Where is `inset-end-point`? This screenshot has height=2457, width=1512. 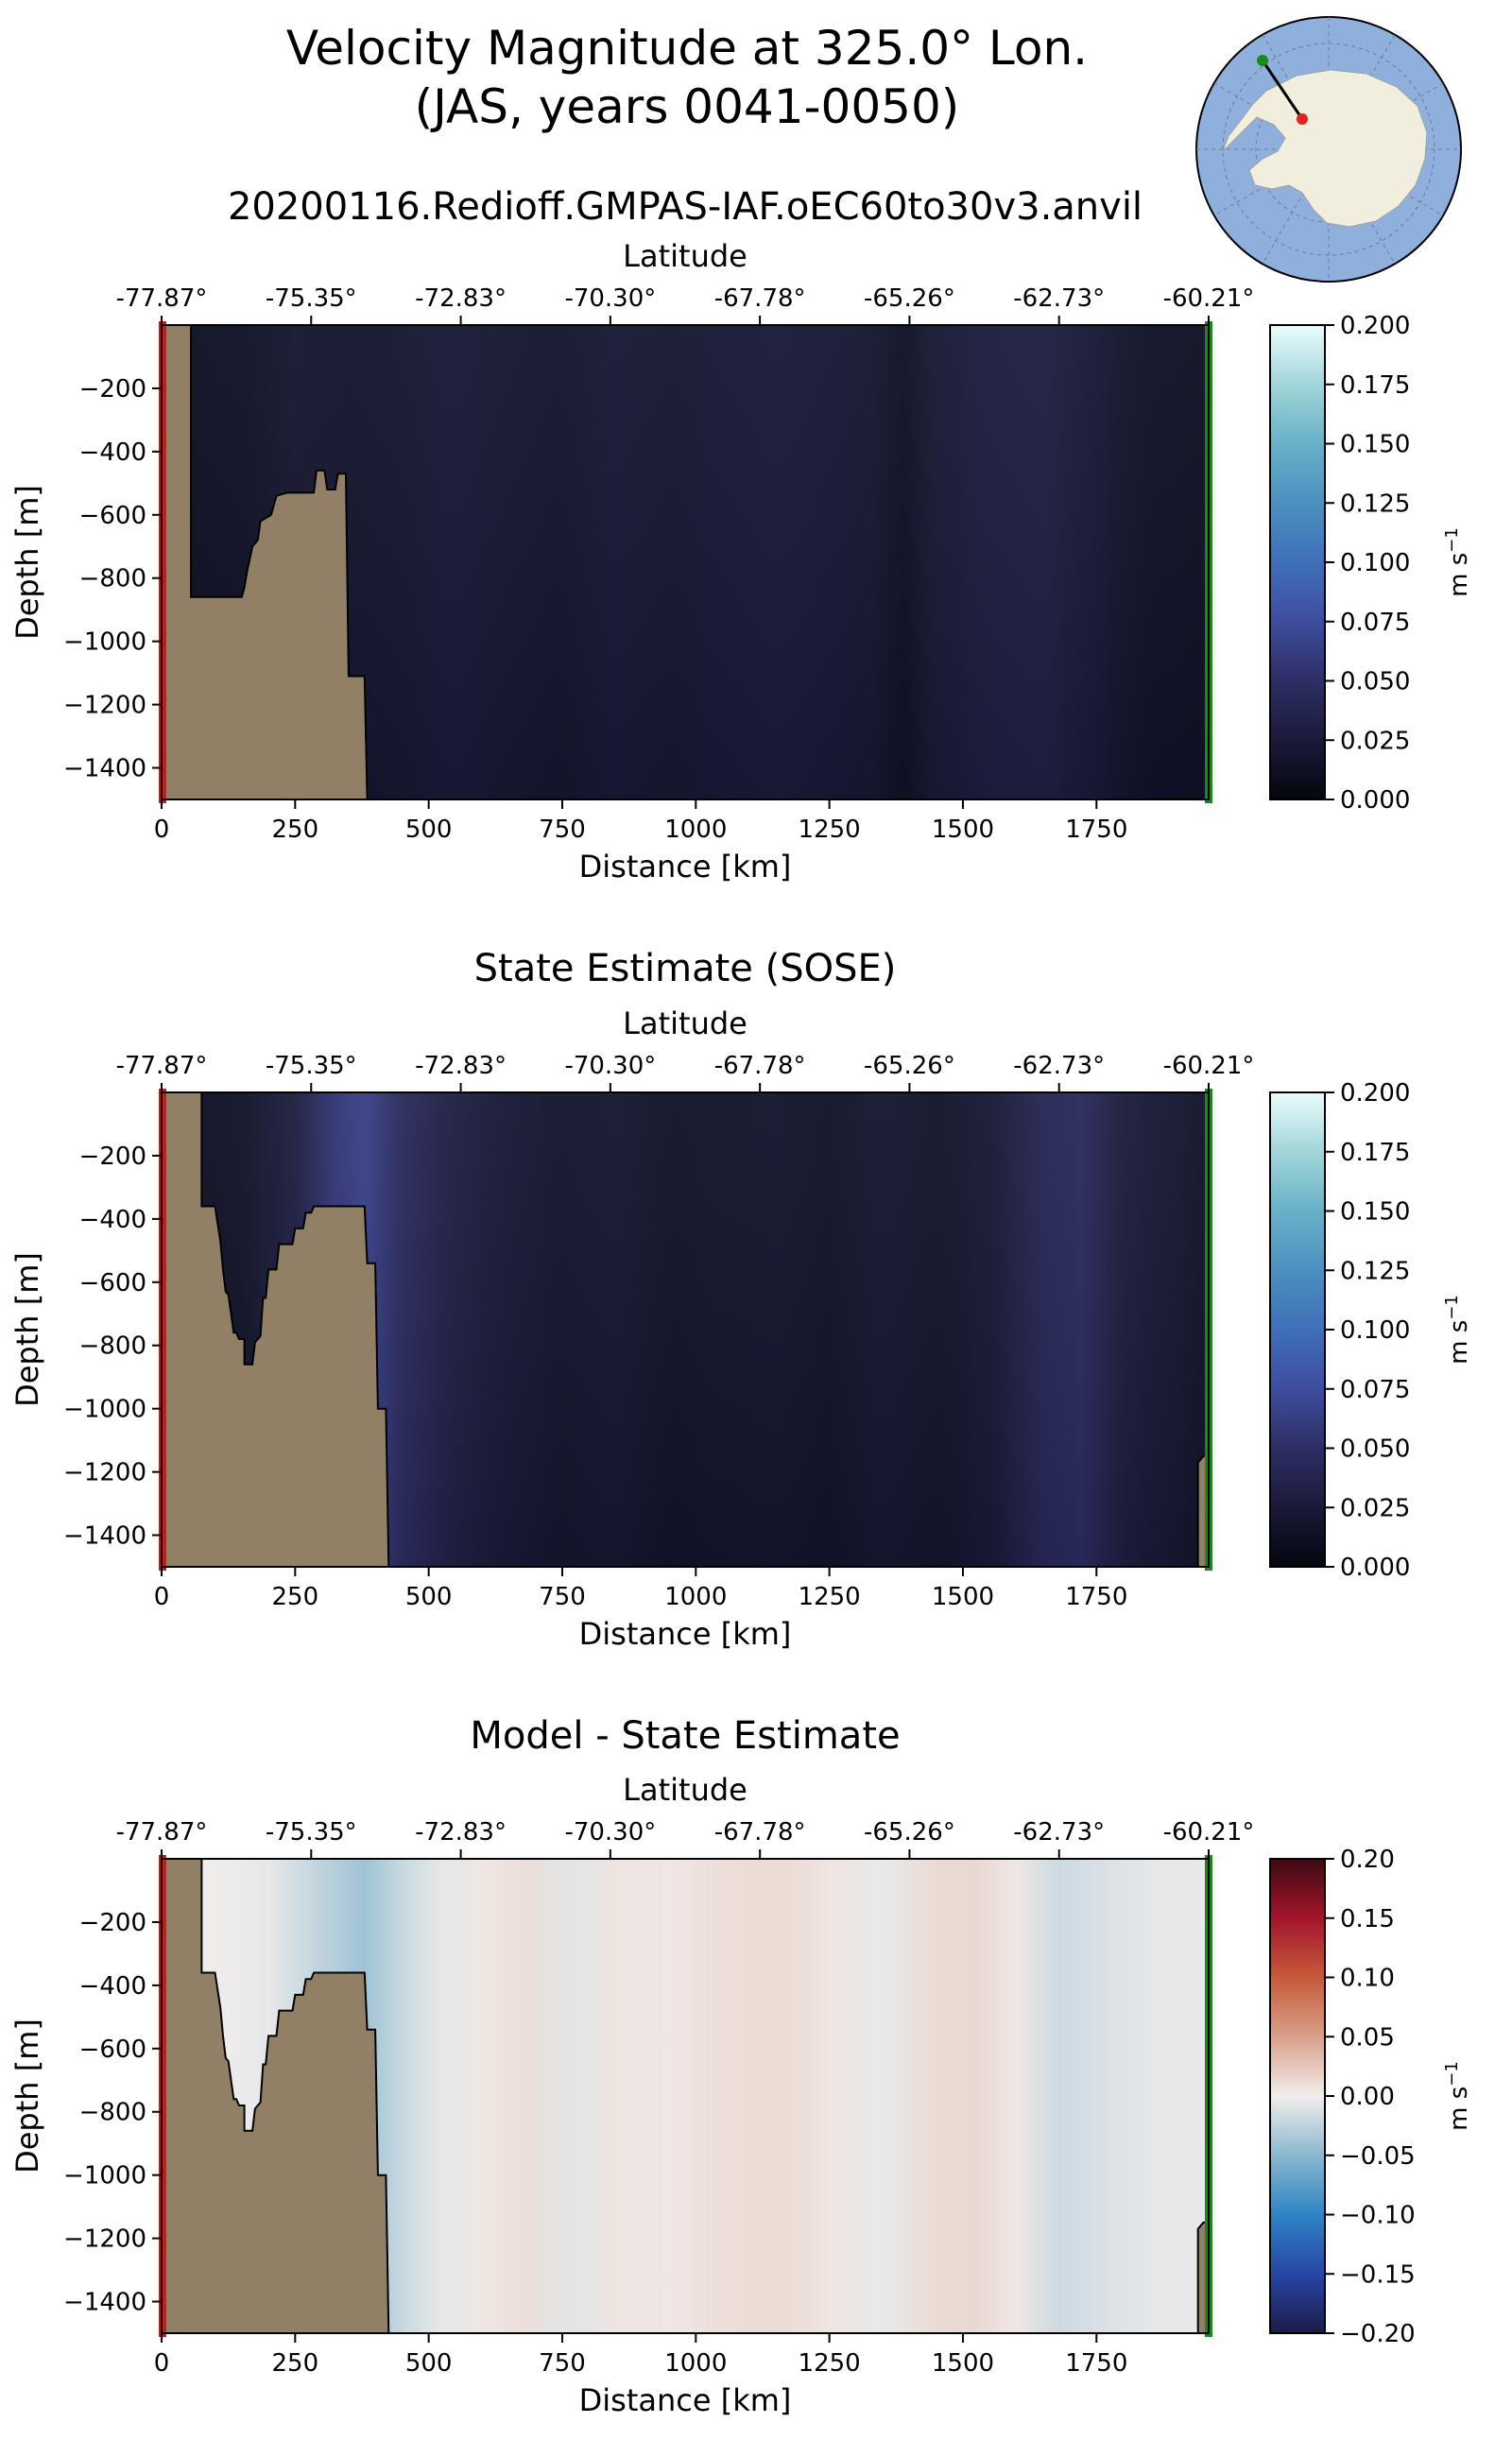
inset-end-point is located at coordinates (1262, 60).